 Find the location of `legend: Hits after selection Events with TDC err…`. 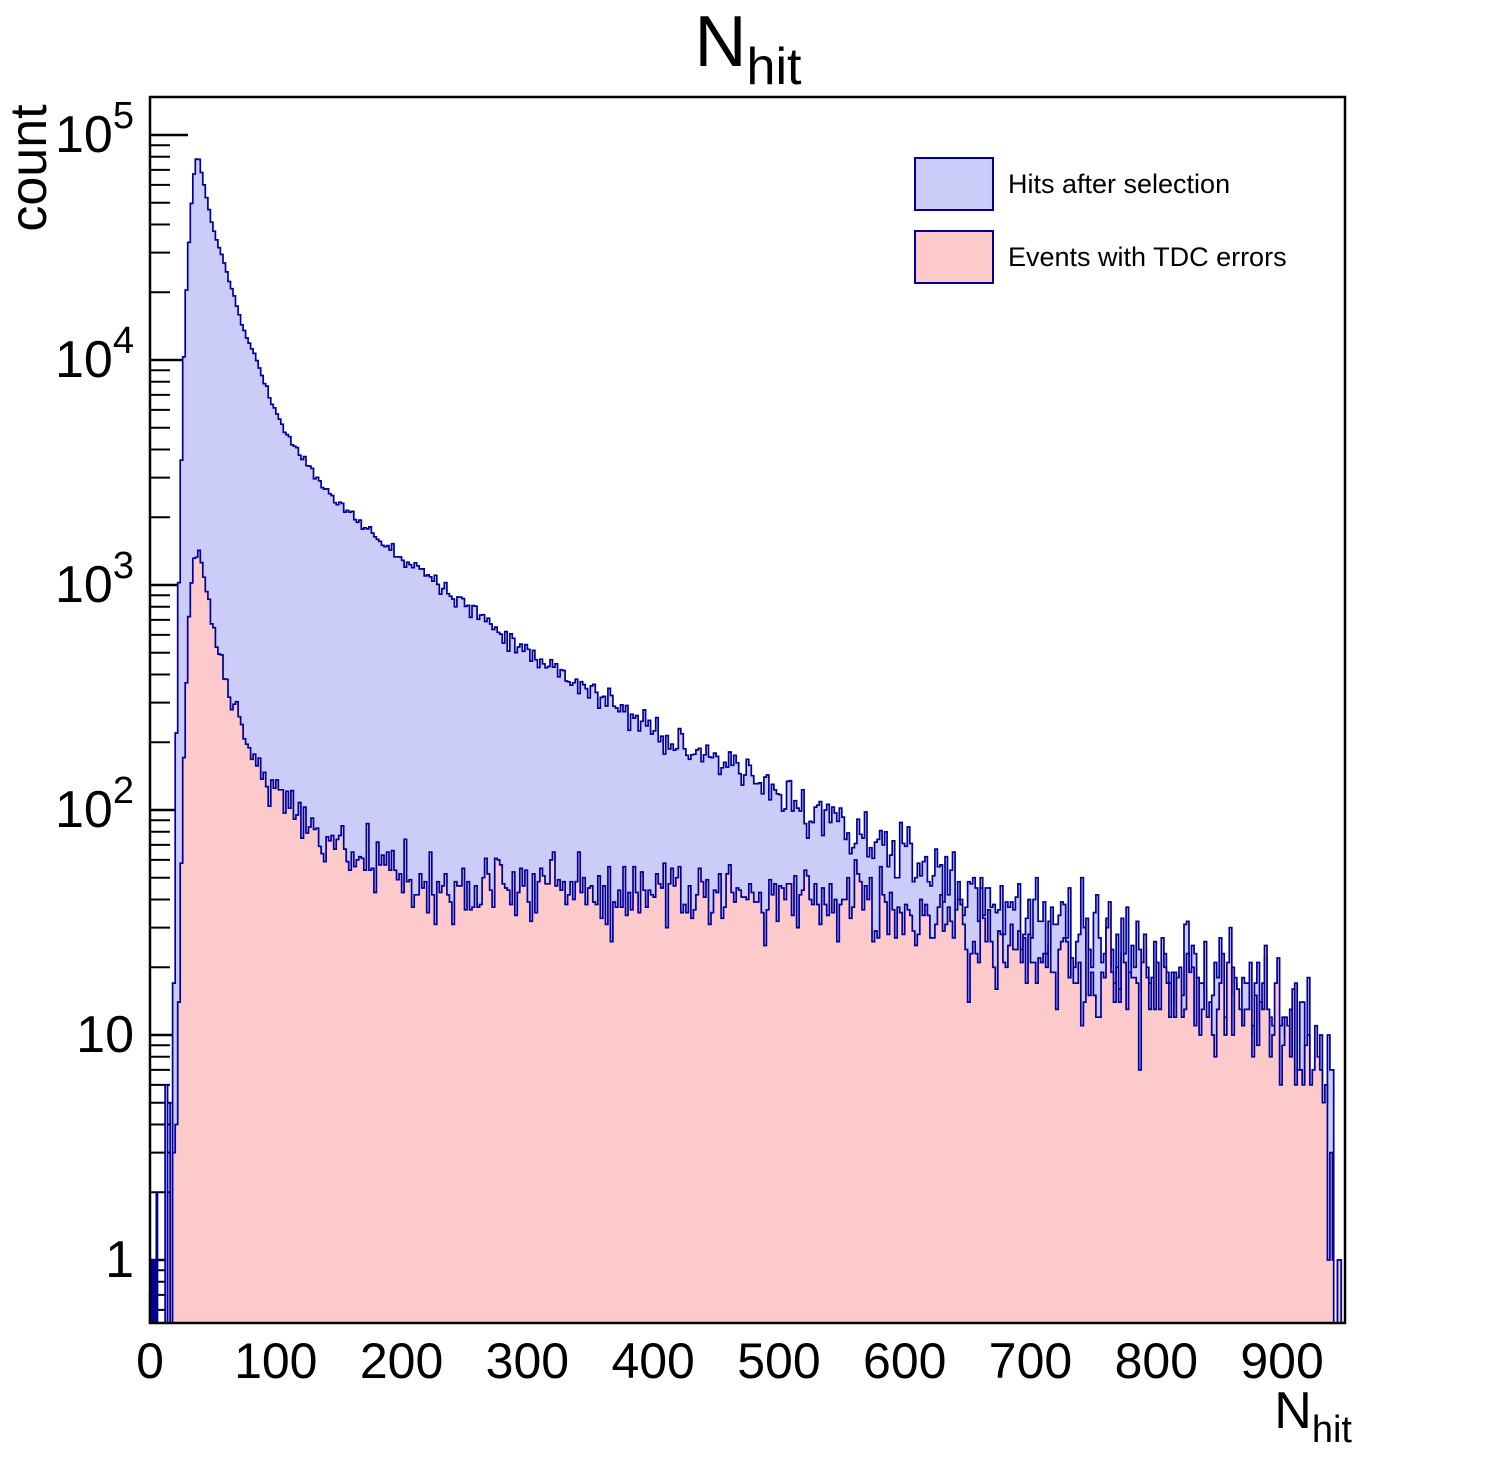

legend: Hits after selection Events with TDC err… is located at coordinates (1100, 220).